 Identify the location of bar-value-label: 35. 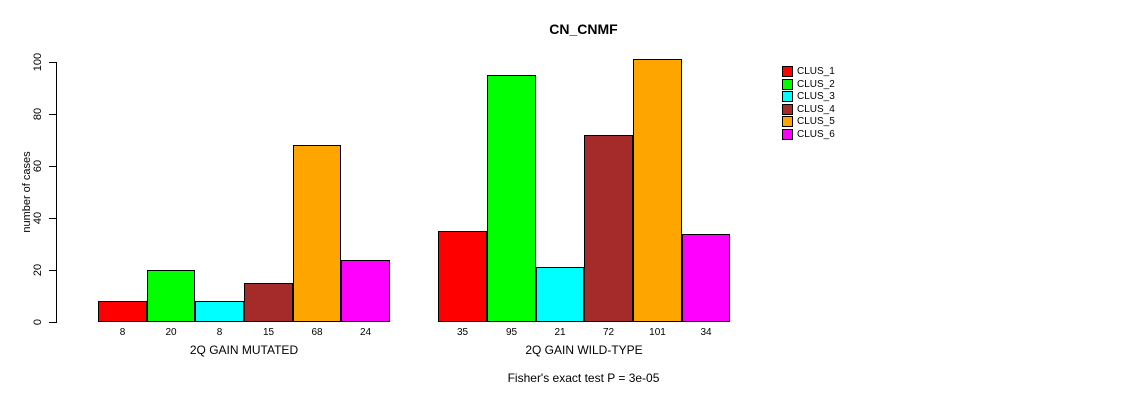
(462, 332).